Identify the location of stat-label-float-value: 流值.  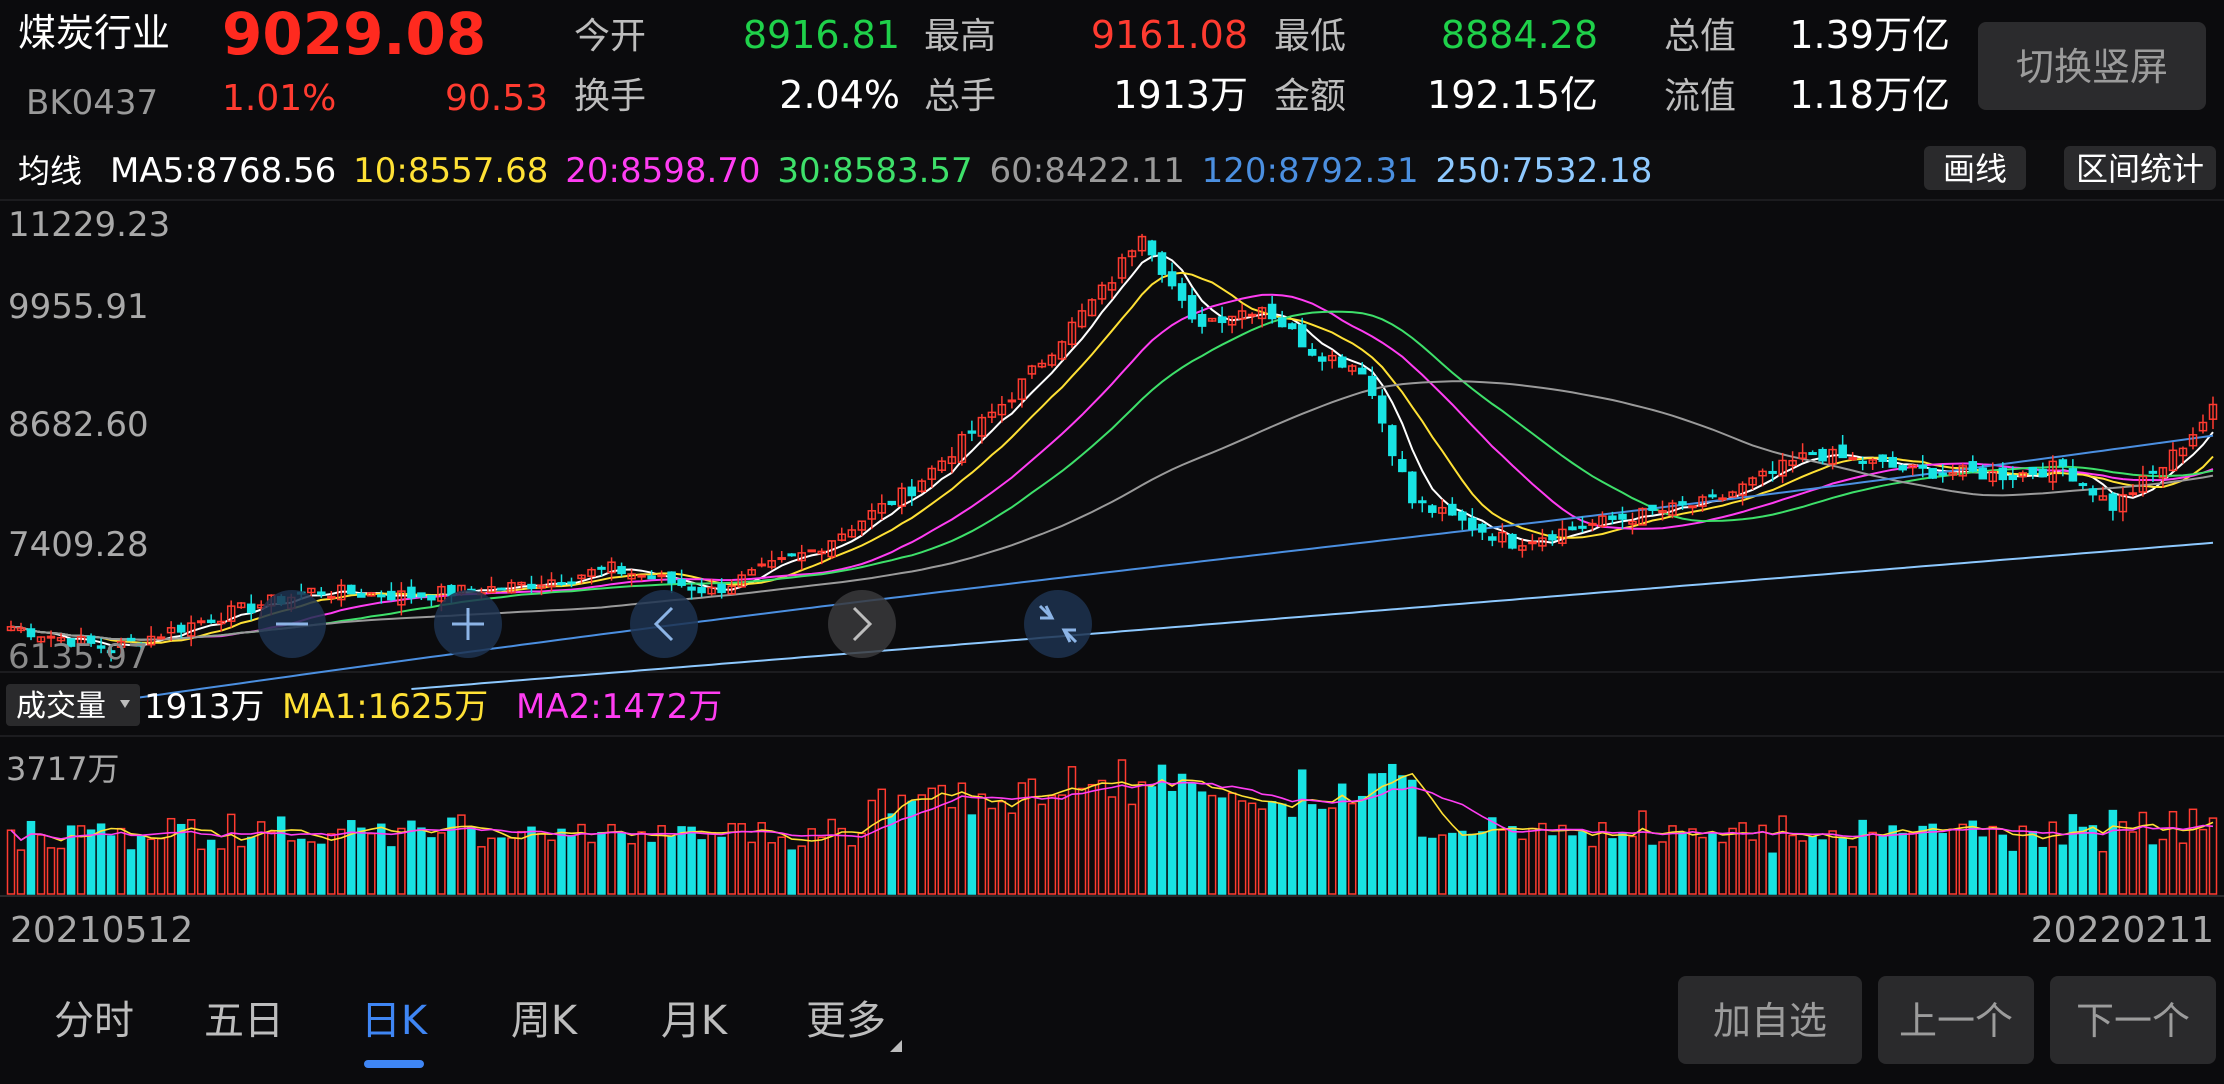
(1700, 96).